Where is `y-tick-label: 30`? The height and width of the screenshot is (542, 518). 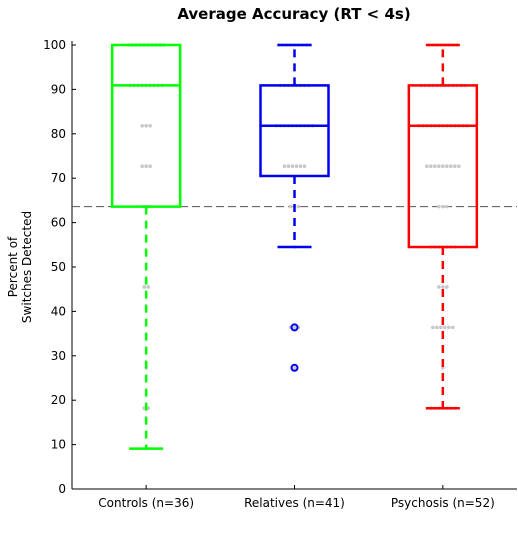
y-tick-label: 30 is located at coordinates (58, 356).